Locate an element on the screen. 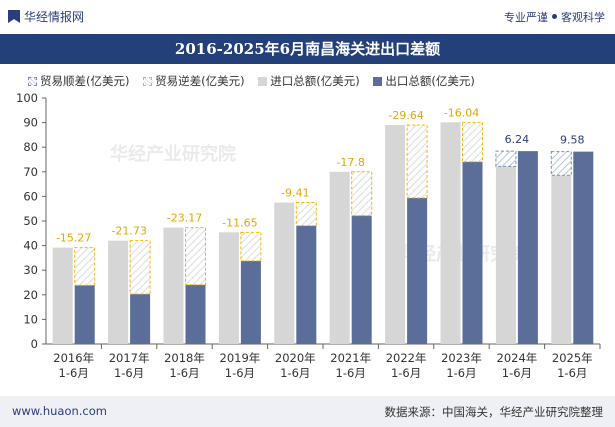  x-tick-label: 2017年 is located at coordinates (129, 358).